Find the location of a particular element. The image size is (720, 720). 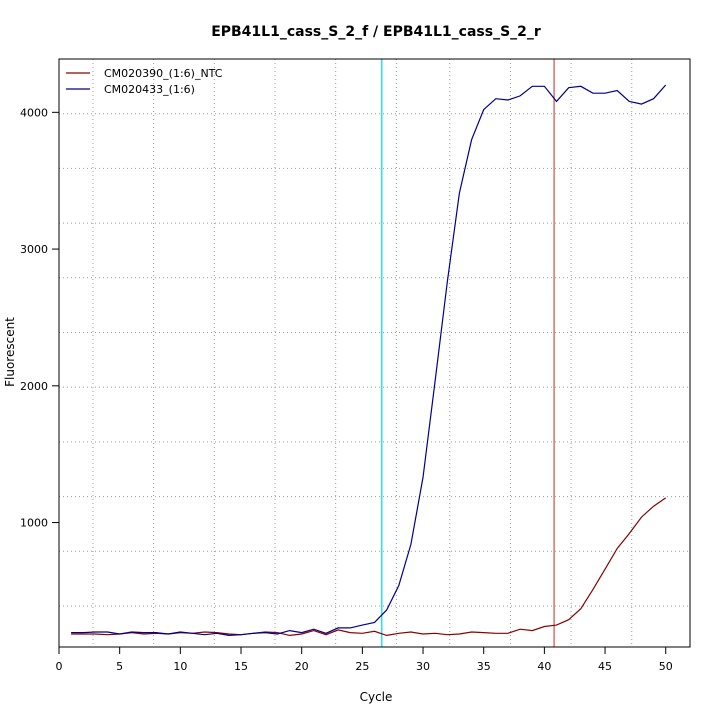

y-axis-label: Fluorescent is located at coordinates (10, 352).